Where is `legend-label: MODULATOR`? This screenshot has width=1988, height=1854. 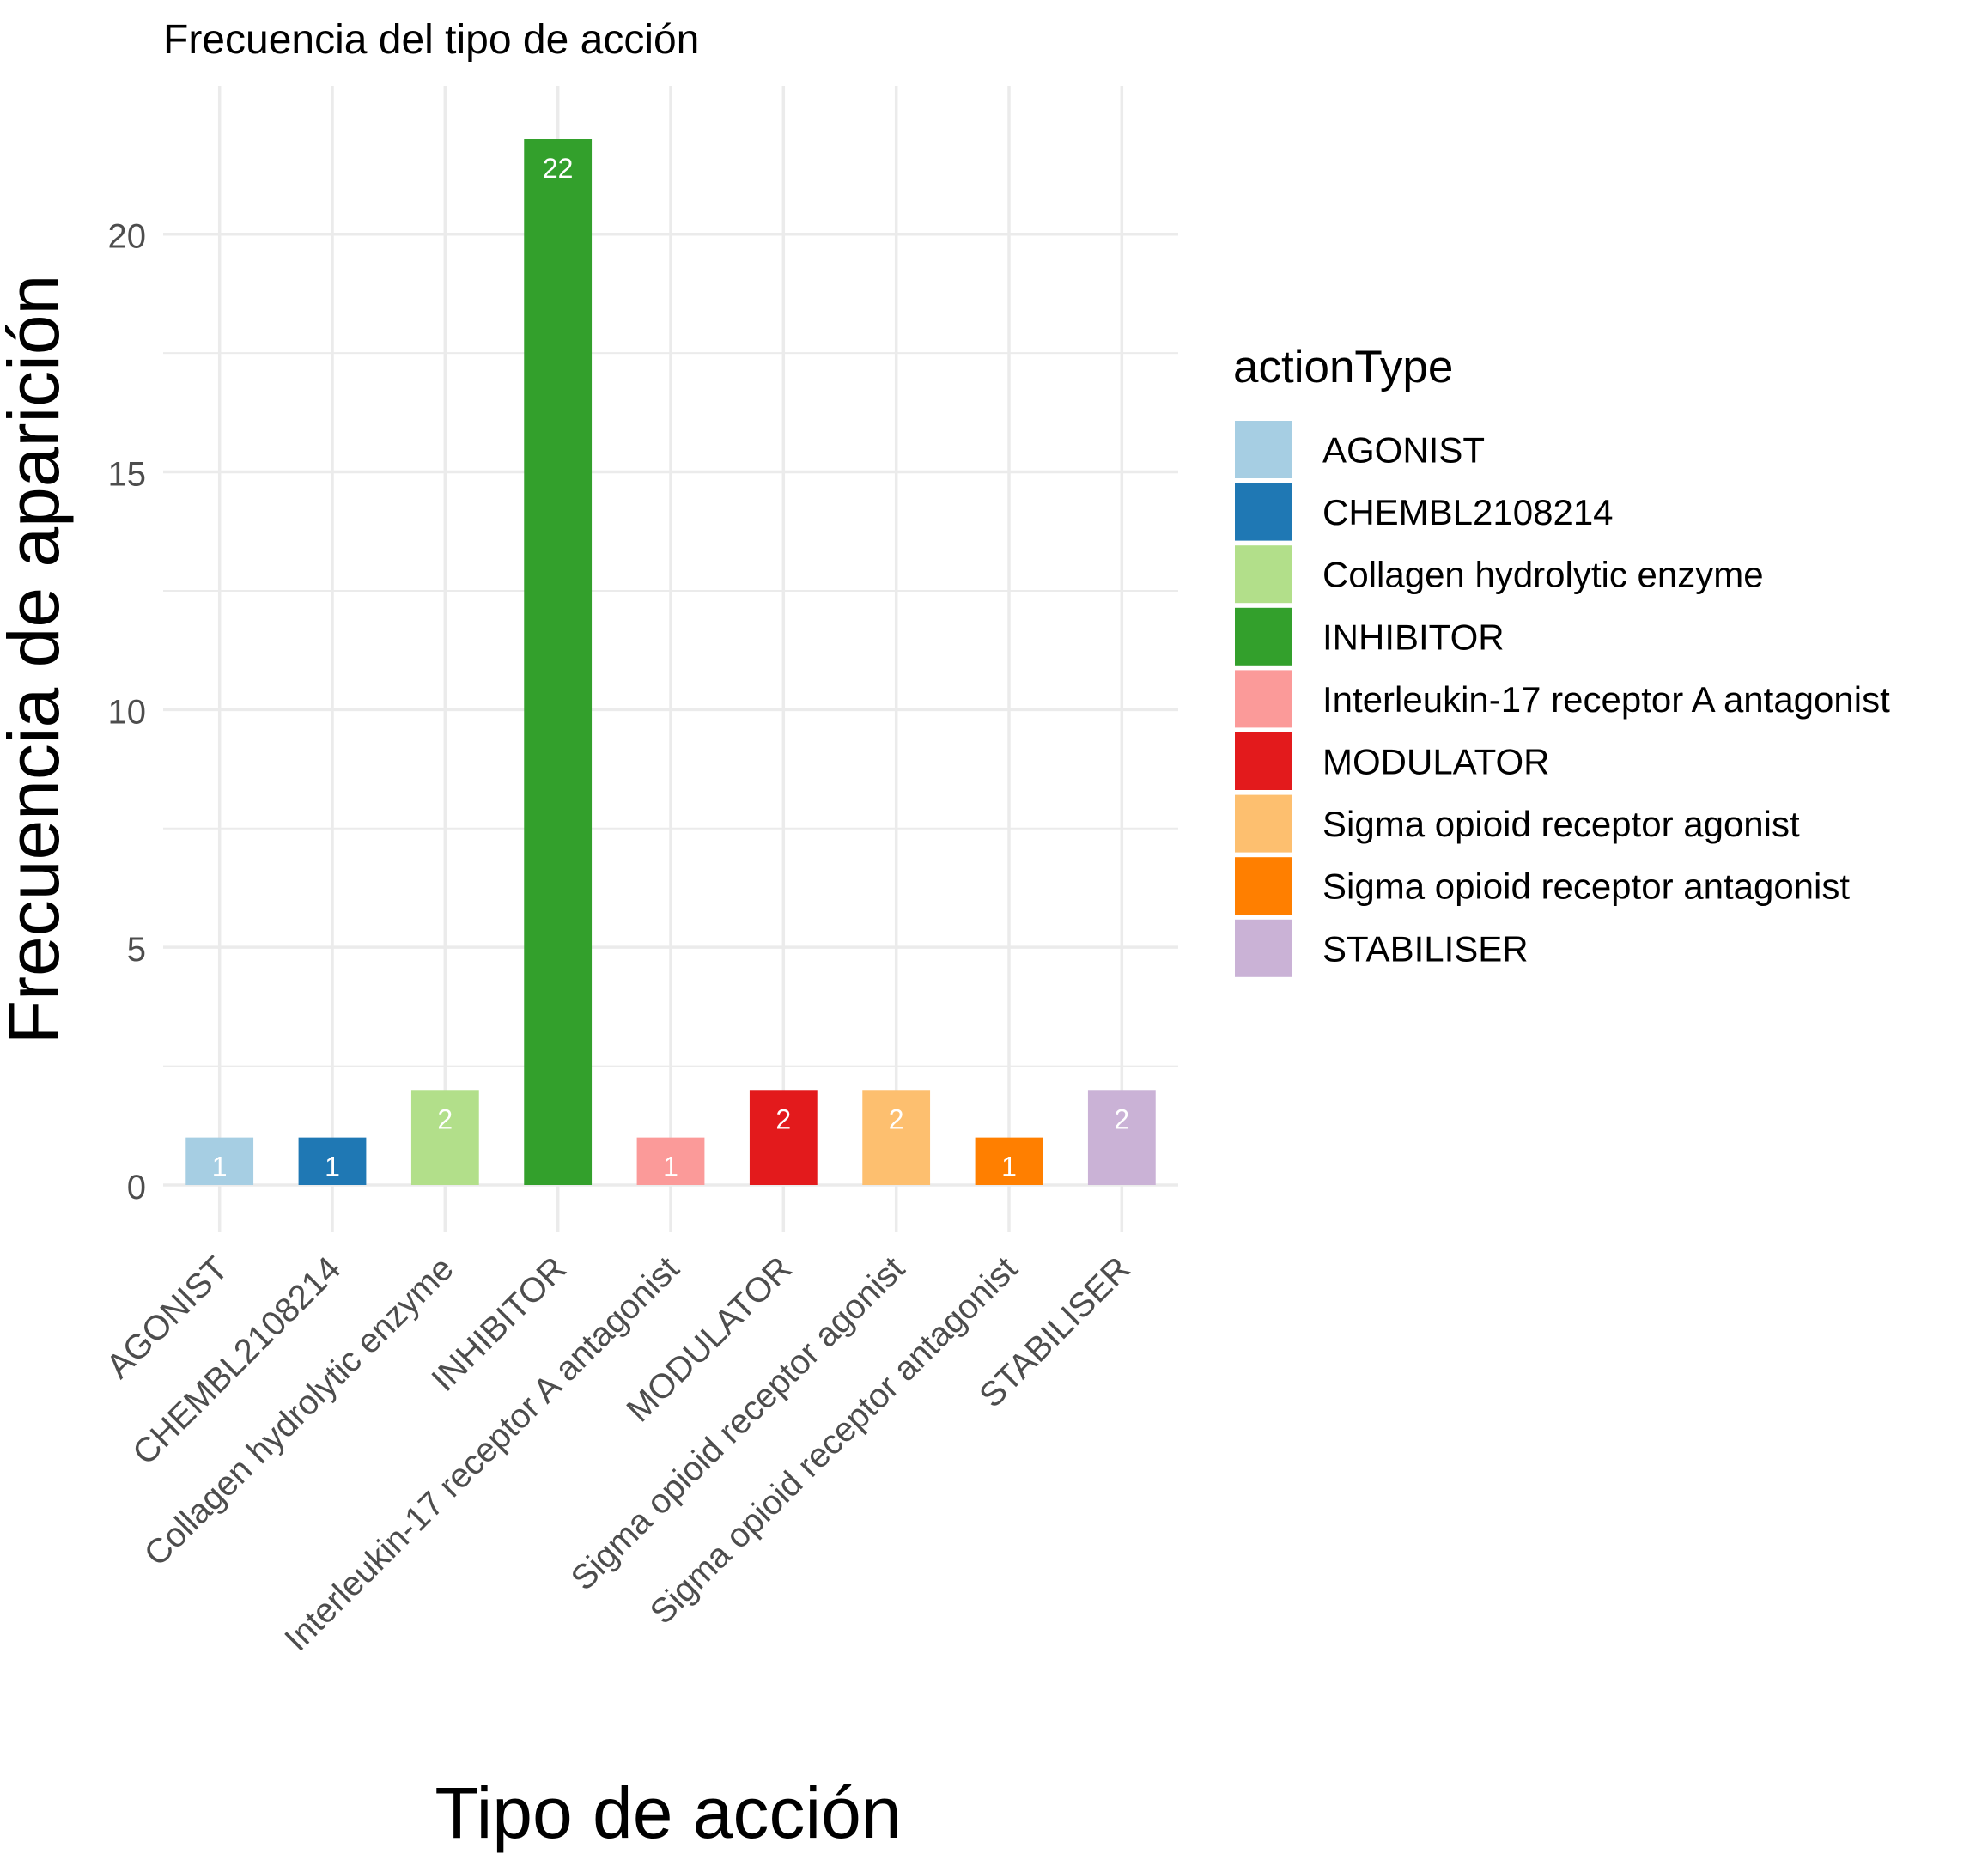
legend-label: MODULATOR is located at coordinates (1435, 762).